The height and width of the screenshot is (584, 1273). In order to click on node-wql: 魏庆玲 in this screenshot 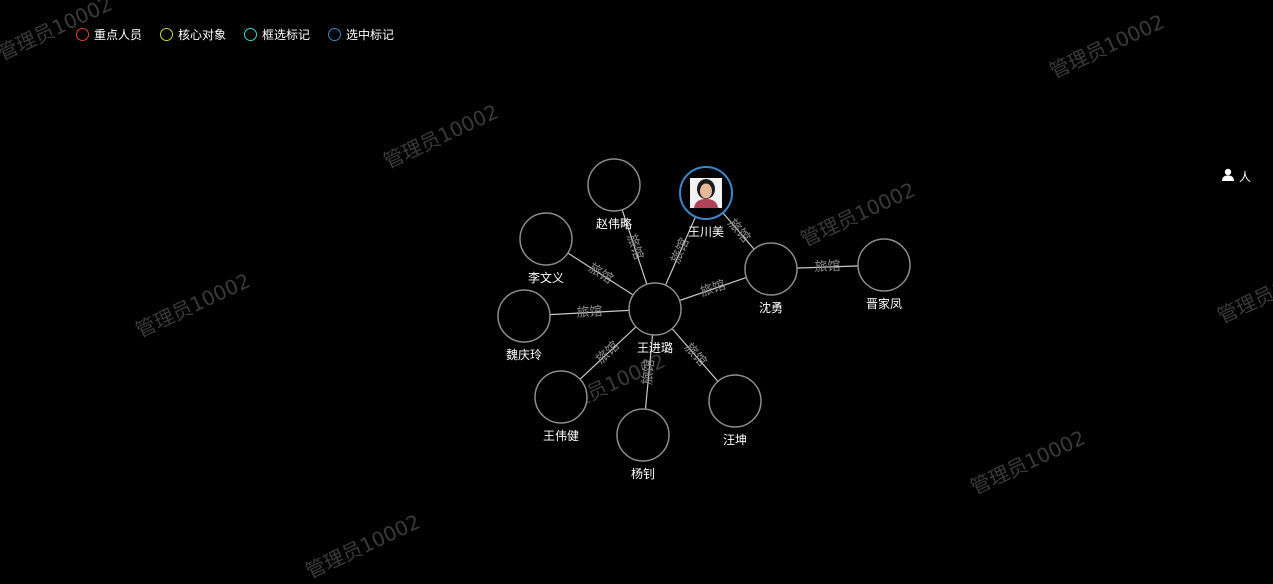, I will do `click(524, 325)`.